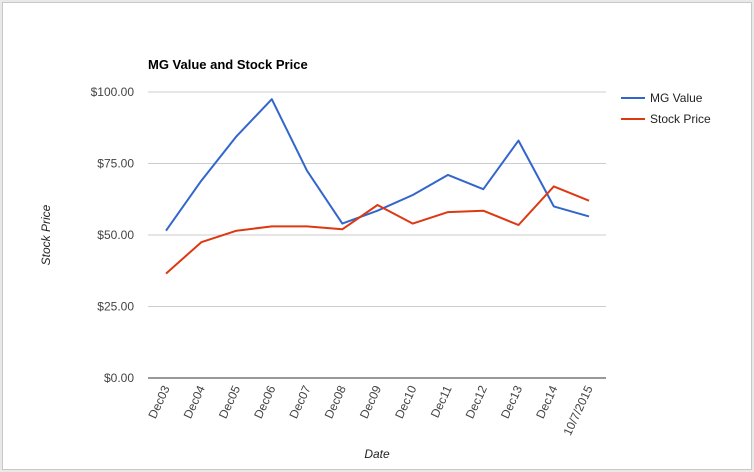  What do you see at coordinates (370, 402) in the screenshot?
I see `x-tick-label: Dec09` at bounding box center [370, 402].